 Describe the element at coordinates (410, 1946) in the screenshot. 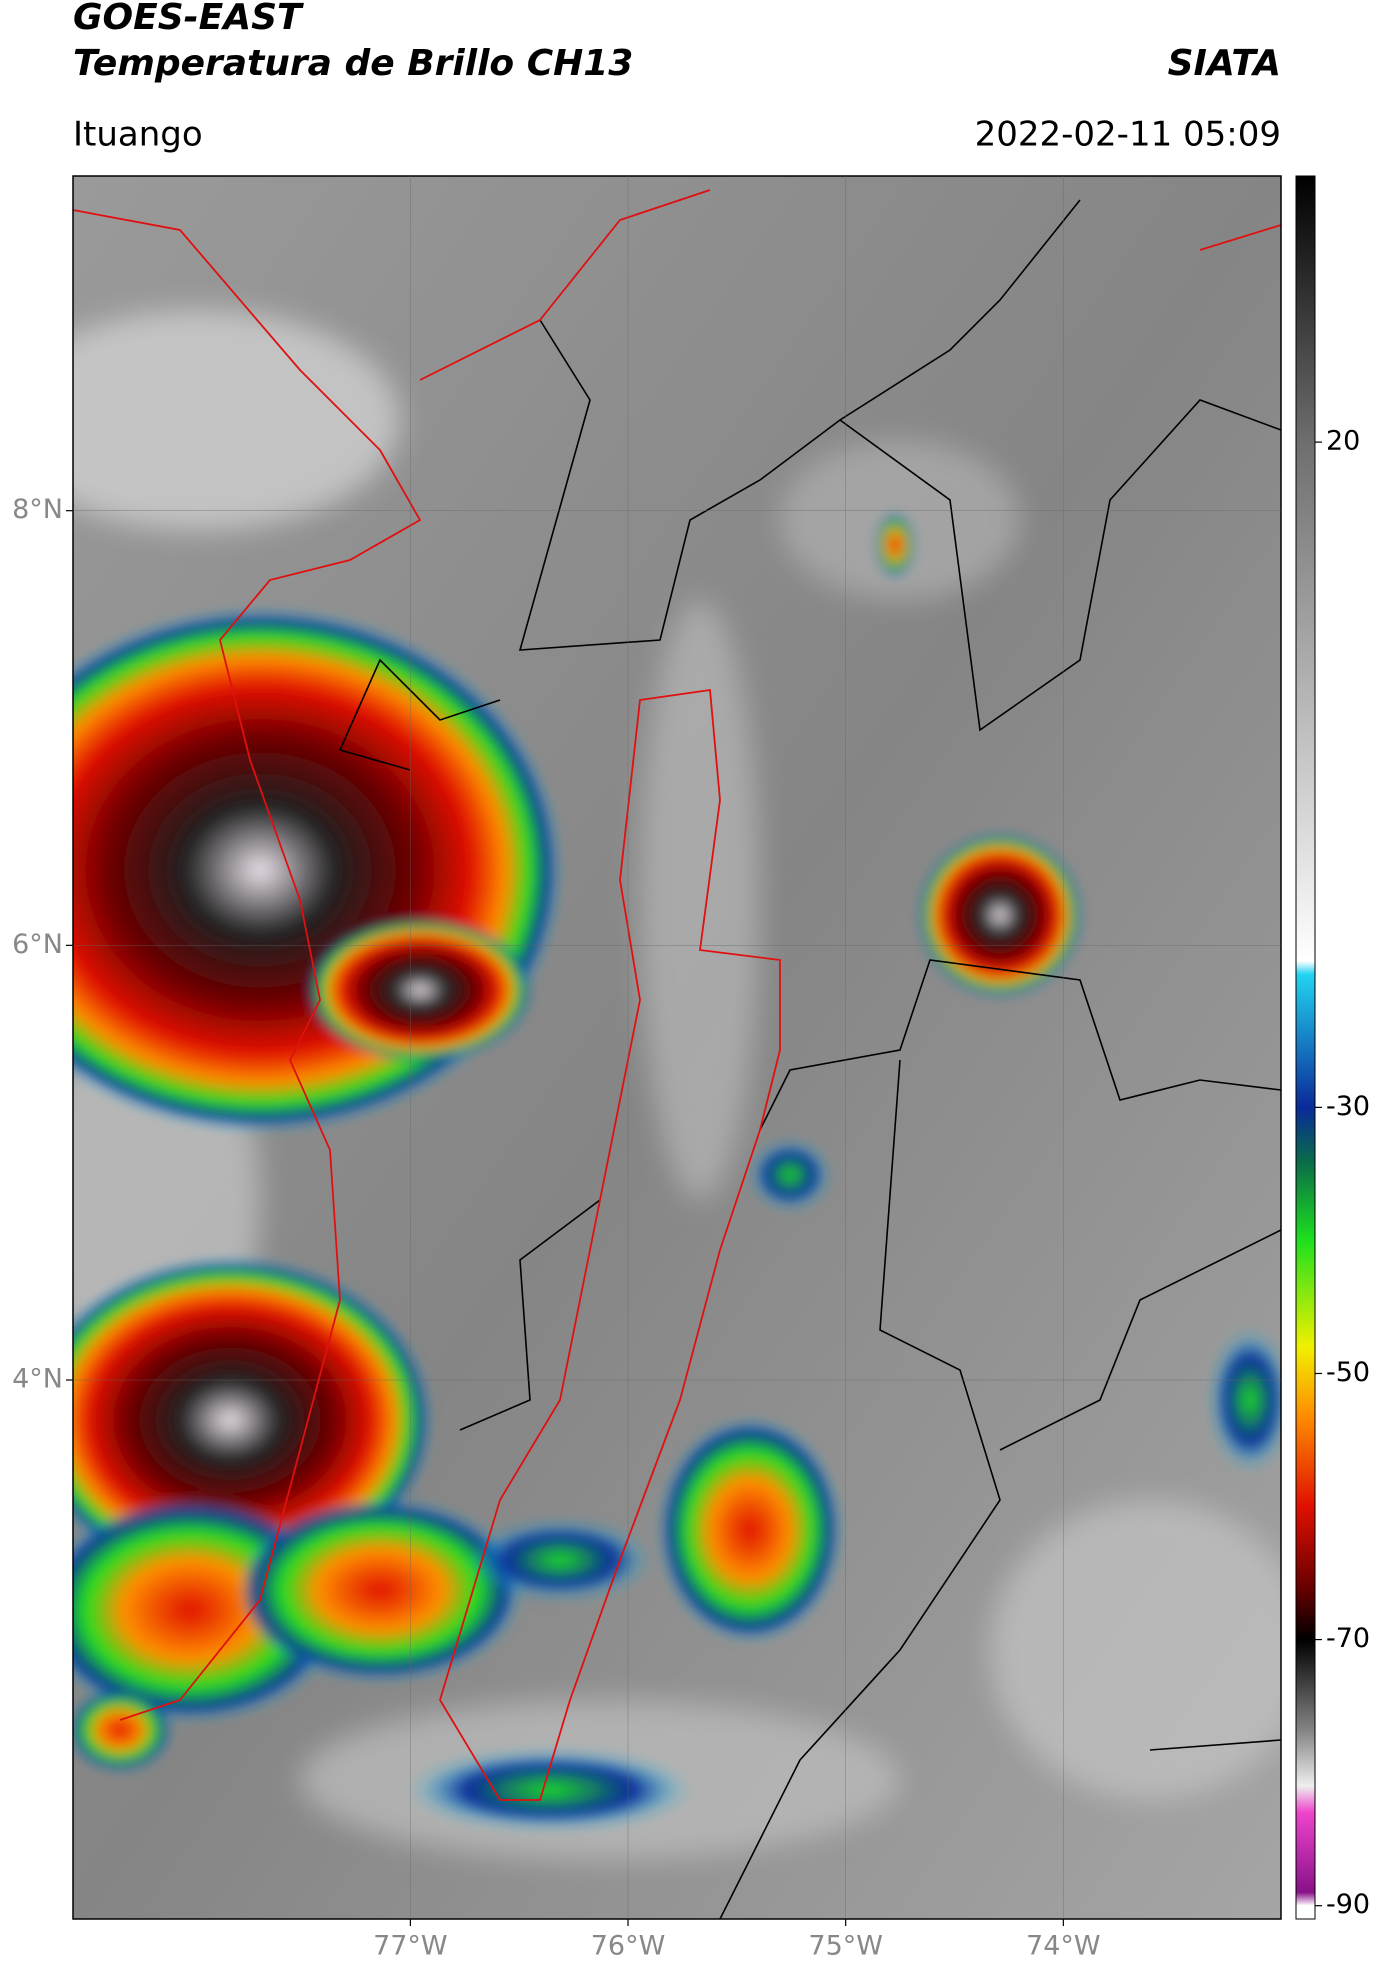

I see `x-tick-label: 77°W` at that location.